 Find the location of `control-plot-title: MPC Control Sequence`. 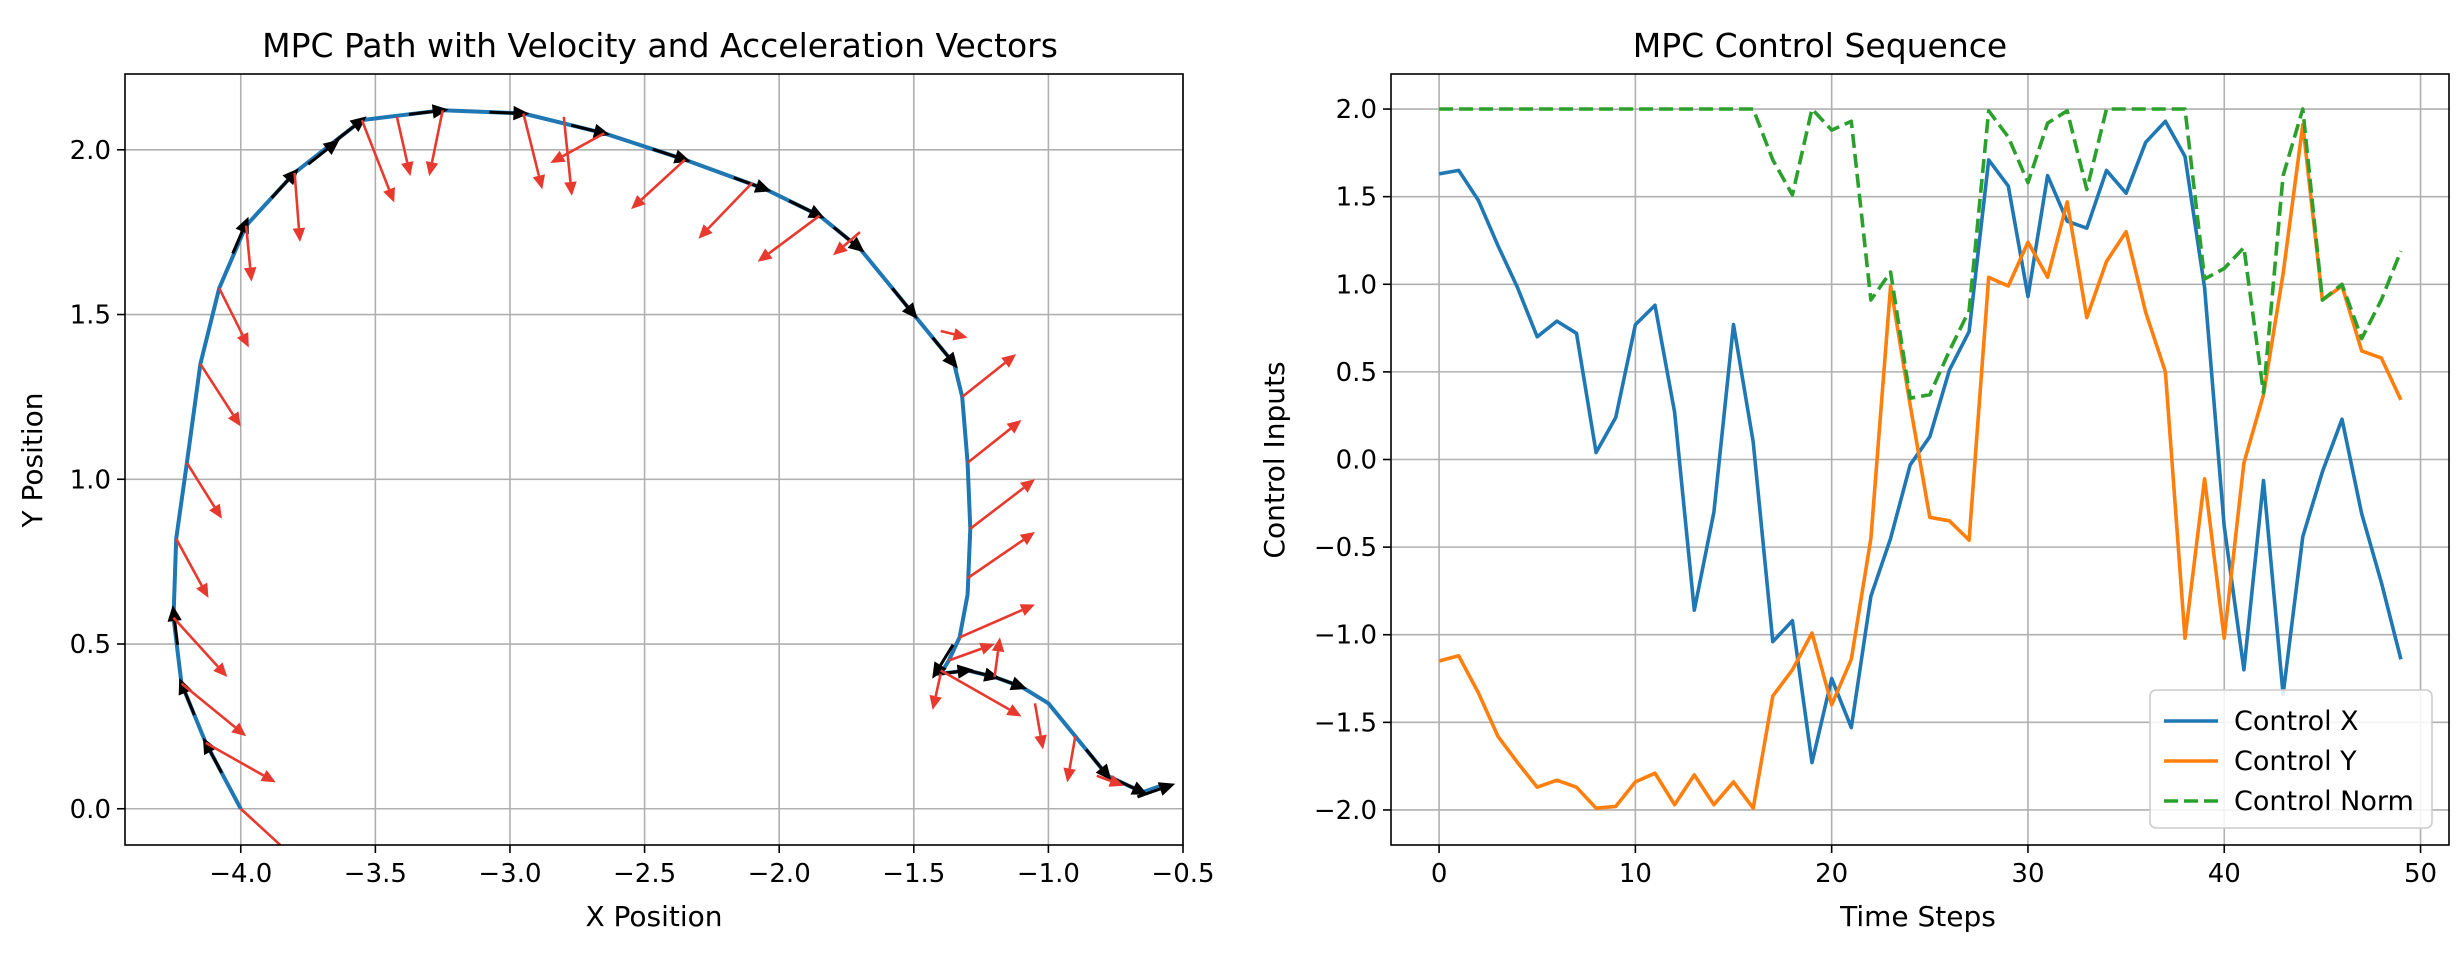

control-plot-title: MPC Control Sequence is located at coordinates (1820, 45).